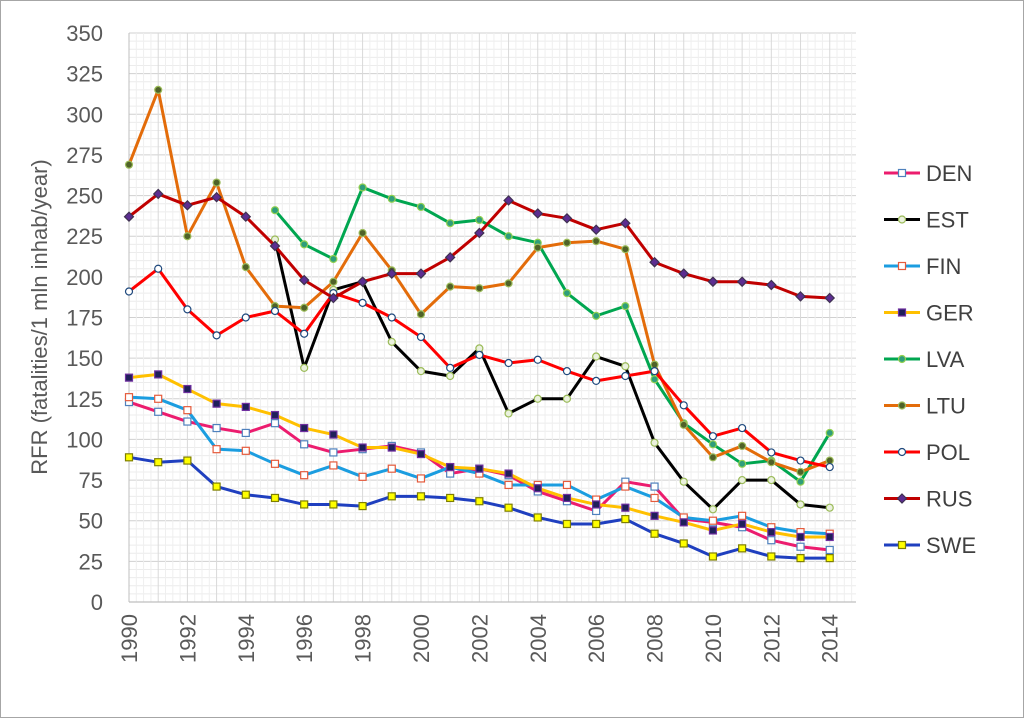 This screenshot has height=718, width=1024. Describe the element at coordinates (902, 545) in the screenshot. I see `legend-marker-swe` at that location.